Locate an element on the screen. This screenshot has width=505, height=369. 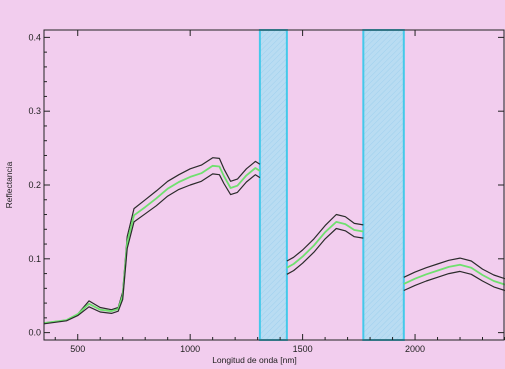
y-tick-label: 0.4 is located at coordinates (34, 37).